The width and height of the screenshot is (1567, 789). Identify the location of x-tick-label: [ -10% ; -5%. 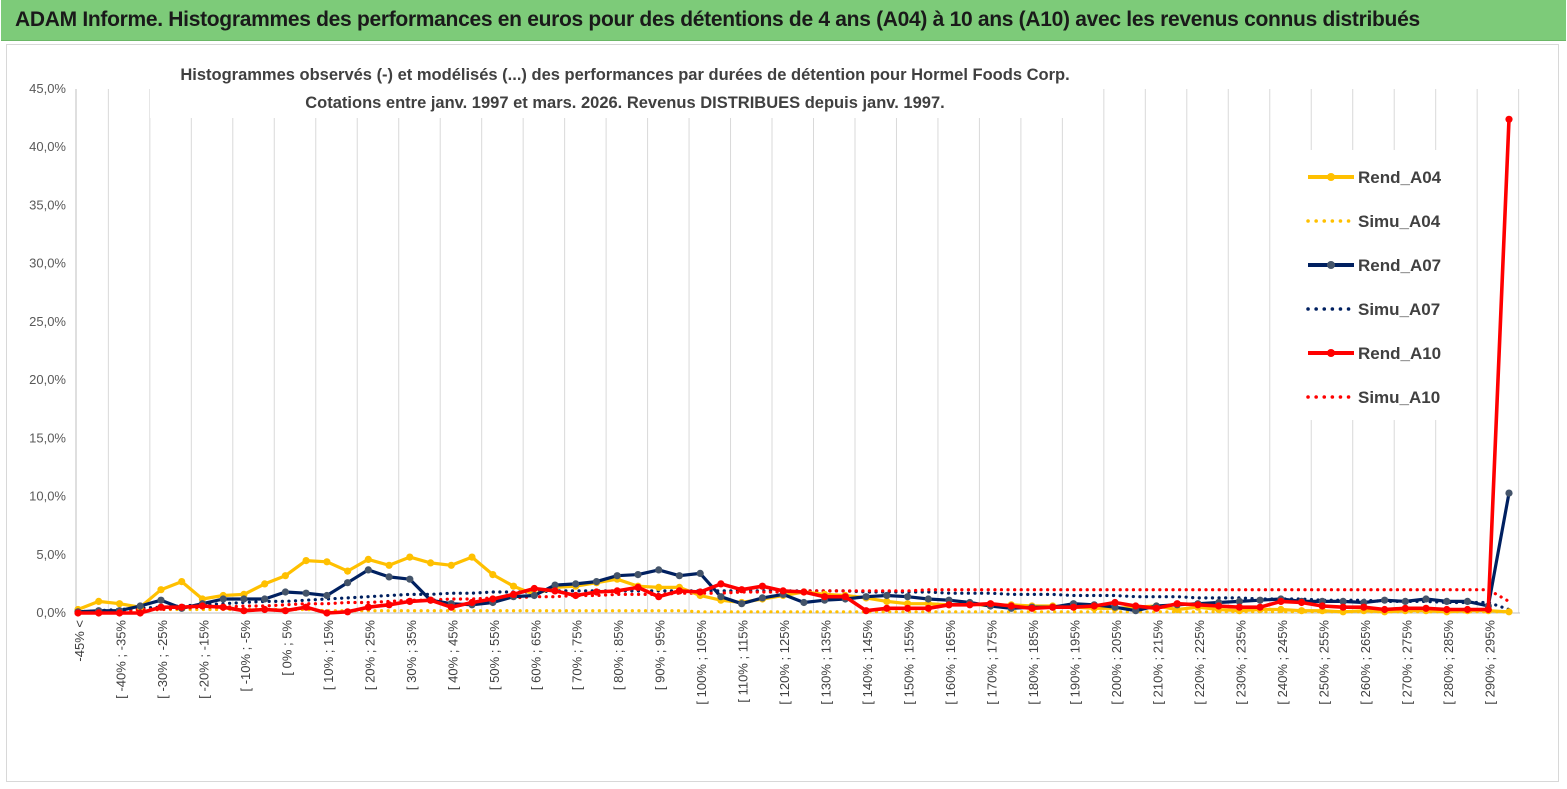
(245, 656).